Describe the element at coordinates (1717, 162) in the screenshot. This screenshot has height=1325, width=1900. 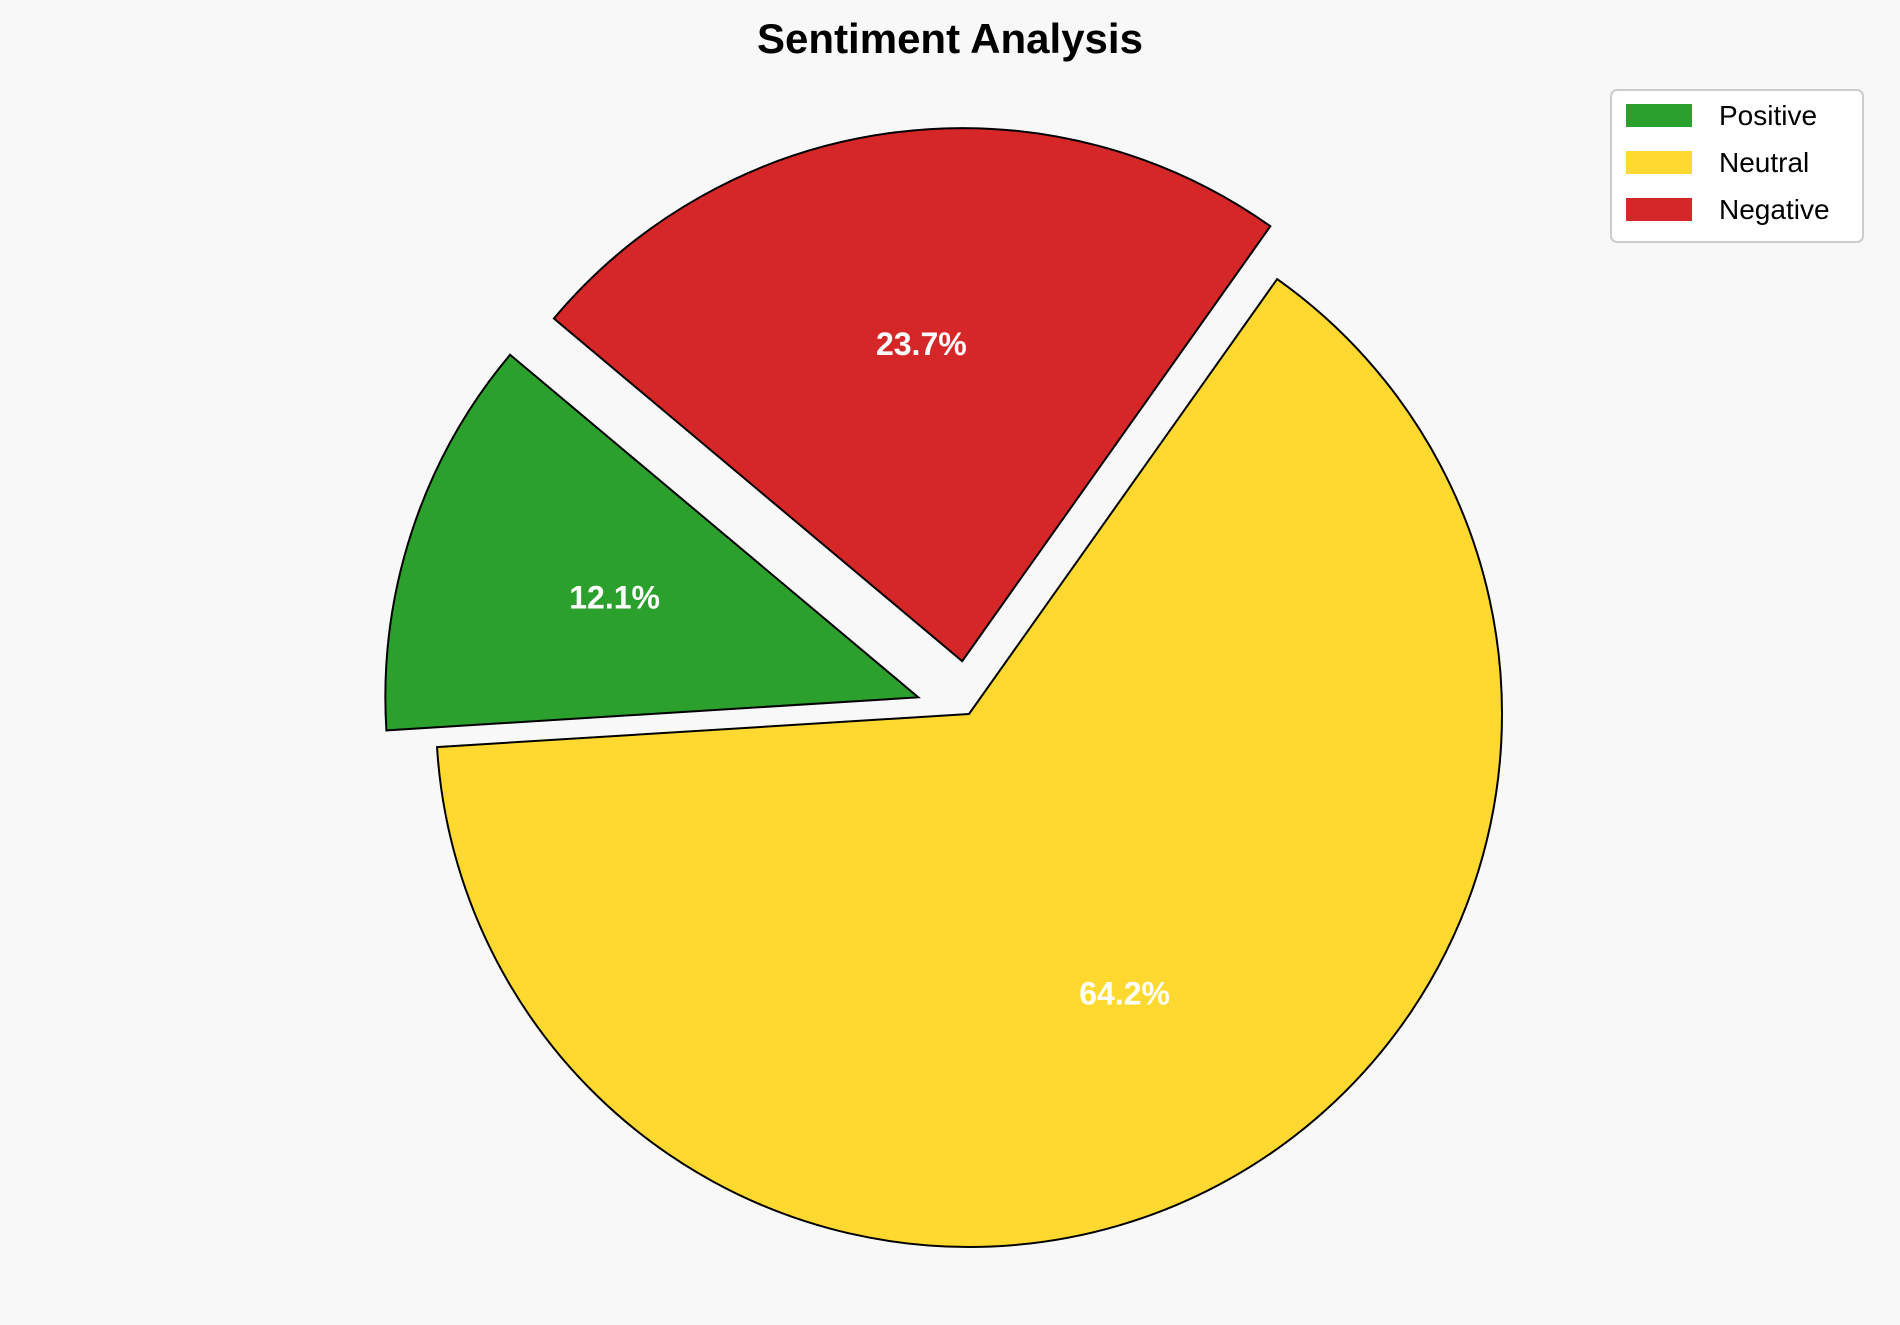
I see `legend-item-neutral: Neutral` at that location.